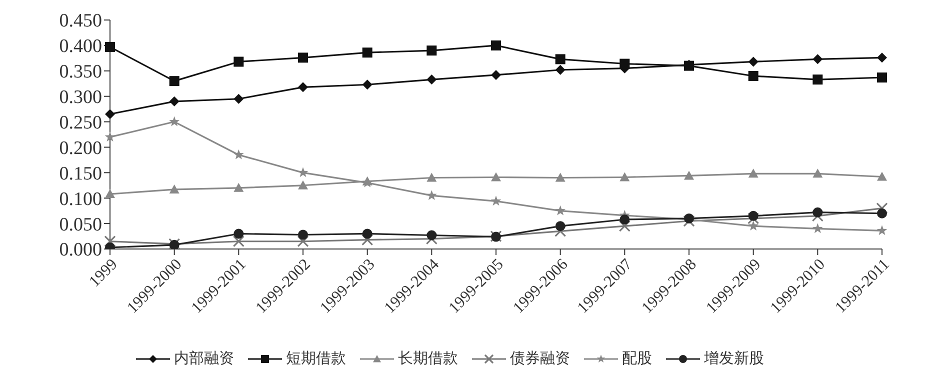 This screenshot has height=376, width=935. What do you see at coordinates (636, 359) in the screenshot?
I see `legend-label: 配股` at bounding box center [636, 359].